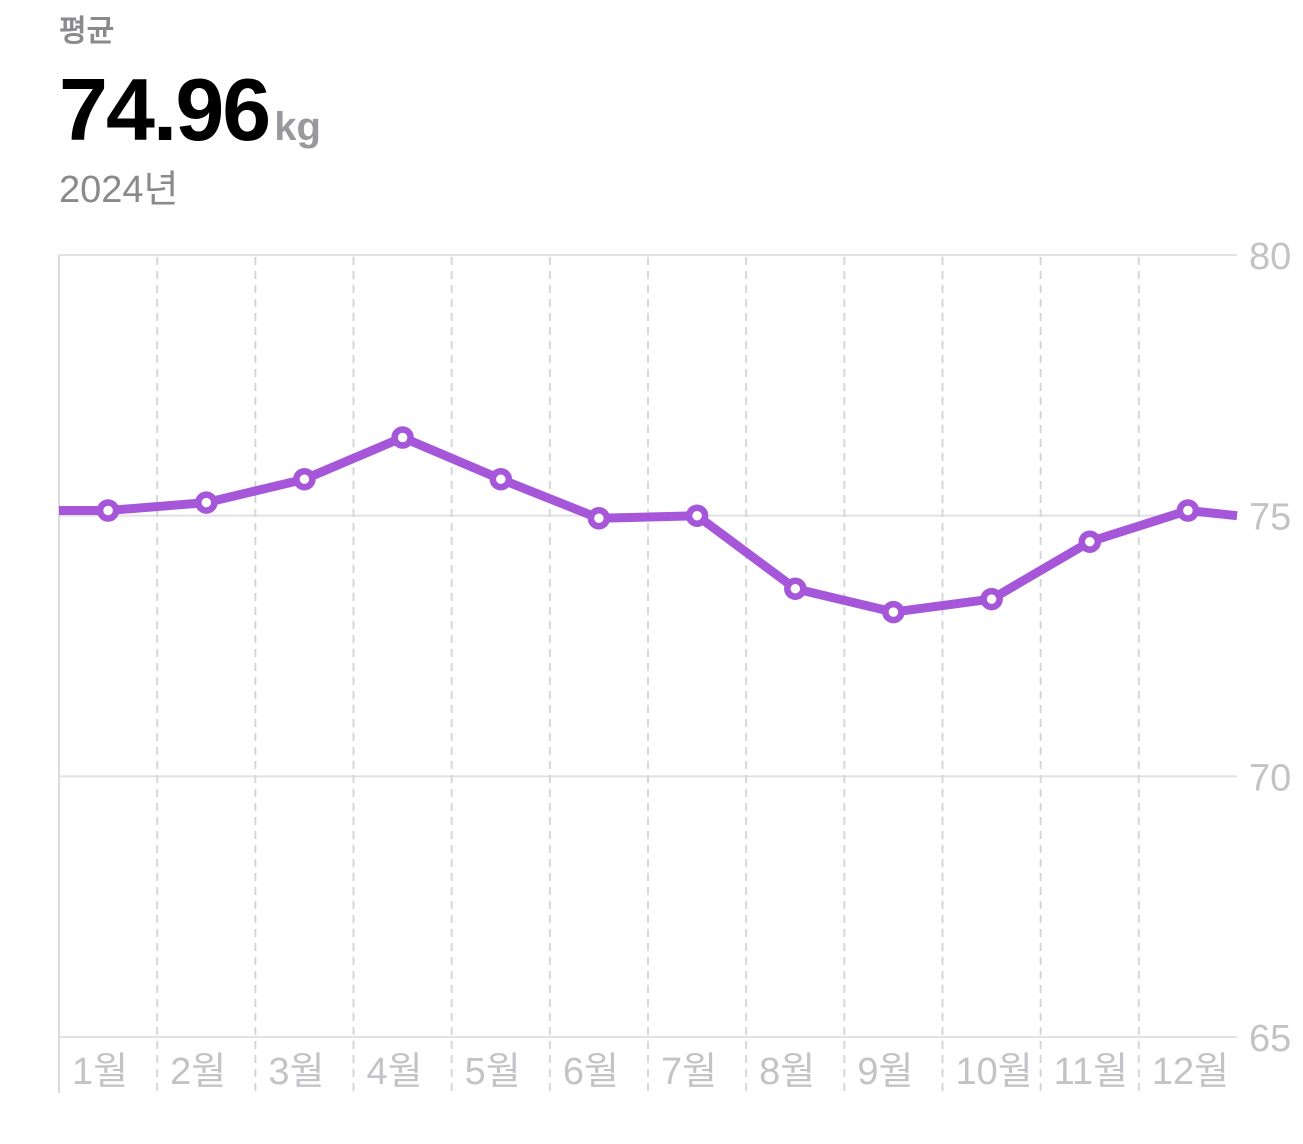 This screenshot has width=1303, height=1144. I want to click on x-axis-label: 9월, so click(885, 1072).